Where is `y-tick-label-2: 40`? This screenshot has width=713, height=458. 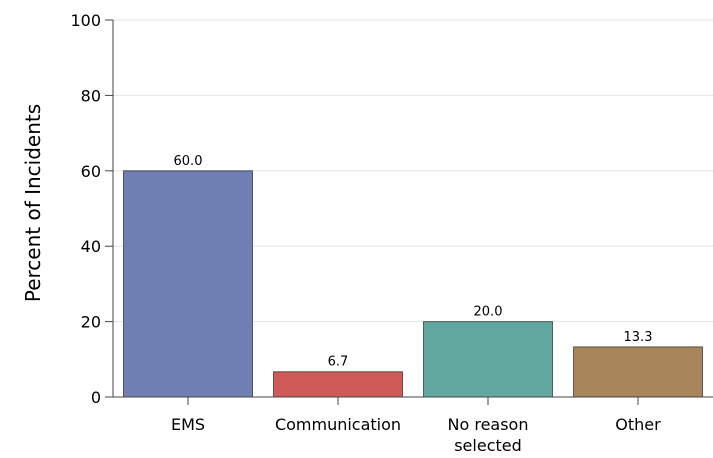
y-tick-label-2: 40 is located at coordinates (91, 246).